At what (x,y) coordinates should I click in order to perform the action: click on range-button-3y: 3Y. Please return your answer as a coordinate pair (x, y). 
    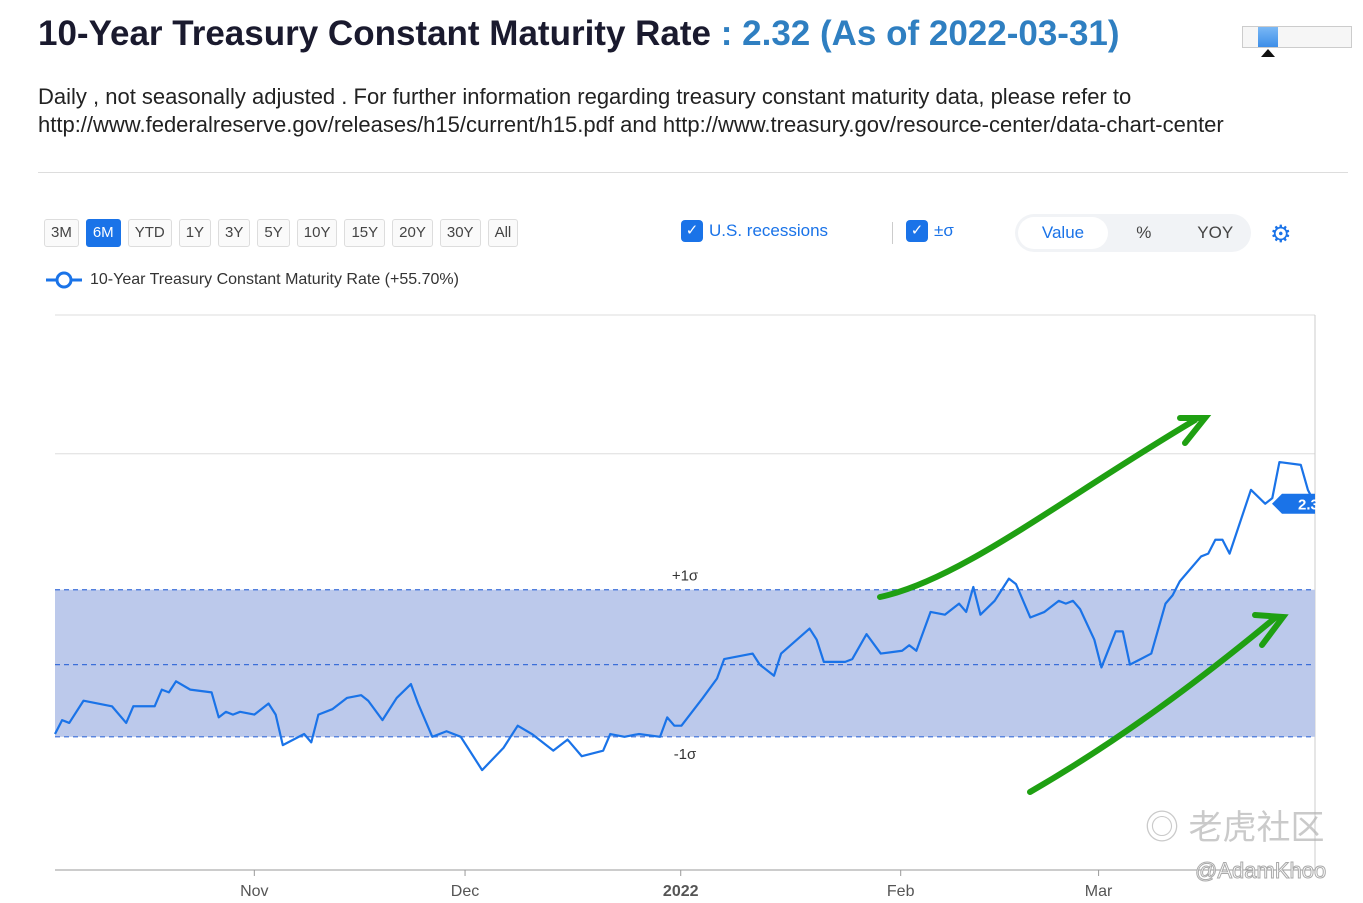
    Looking at the image, I should click on (234, 233).